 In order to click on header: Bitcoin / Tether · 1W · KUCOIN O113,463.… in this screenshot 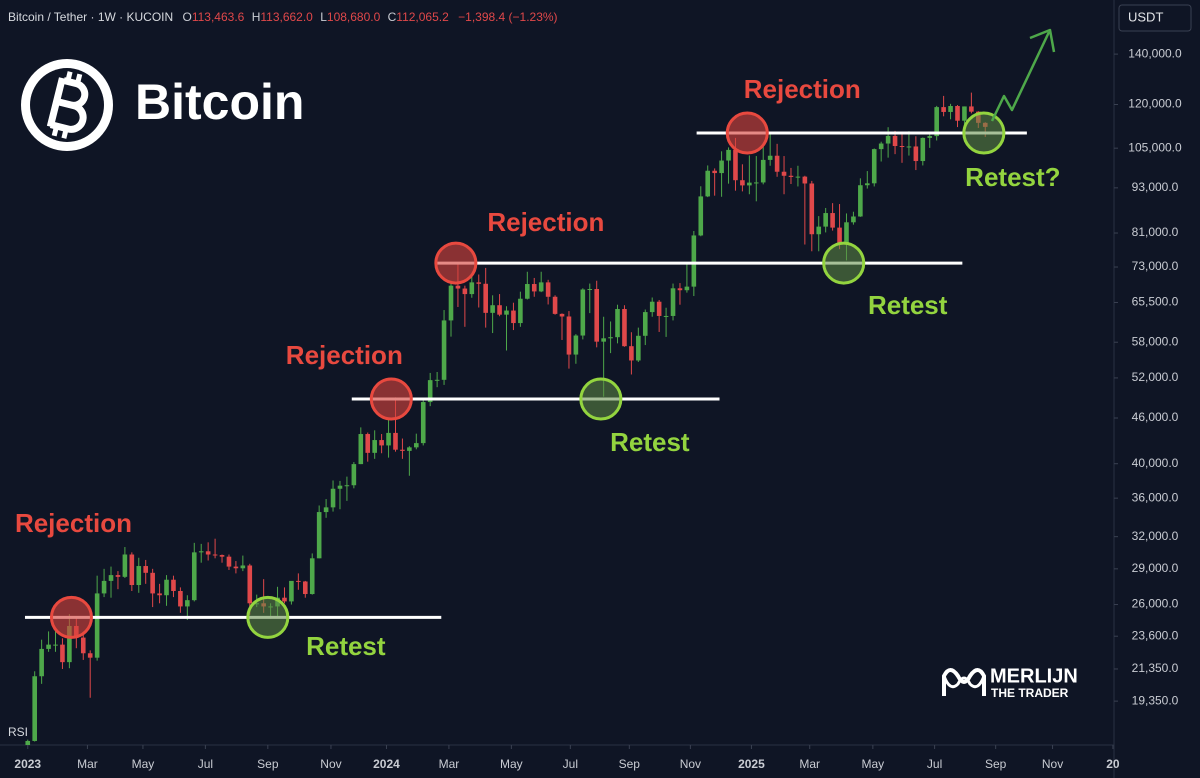, I will do `click(283, 17)`.